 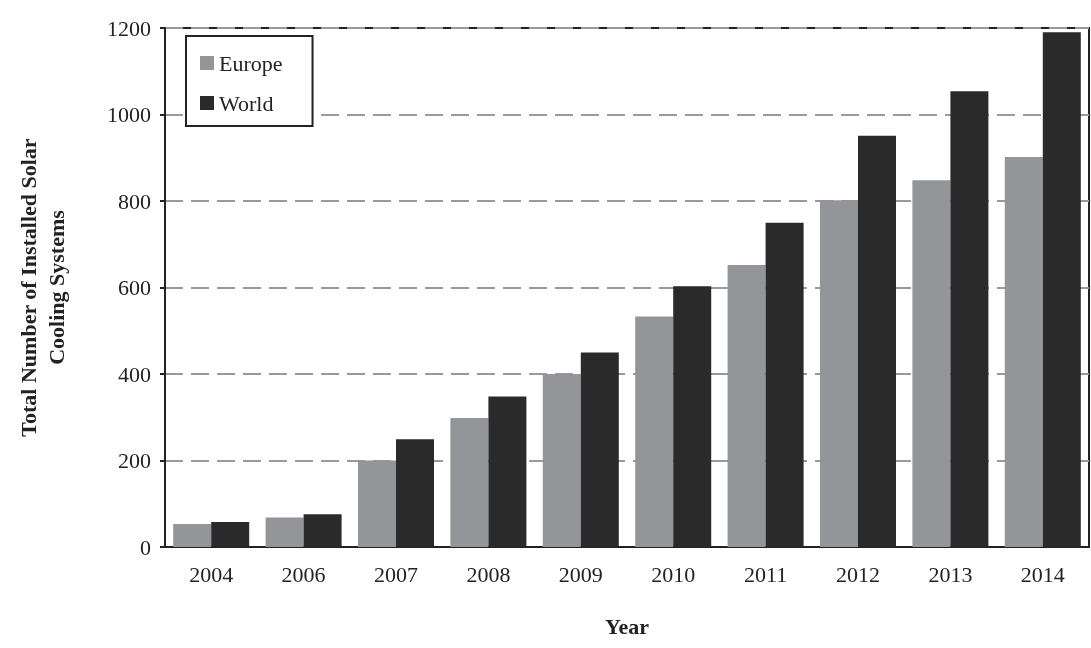 What do you see at coordinates (134, 201) in the screenshot?
I see `y-tick-label: 800` at bounding box center [134, 201].